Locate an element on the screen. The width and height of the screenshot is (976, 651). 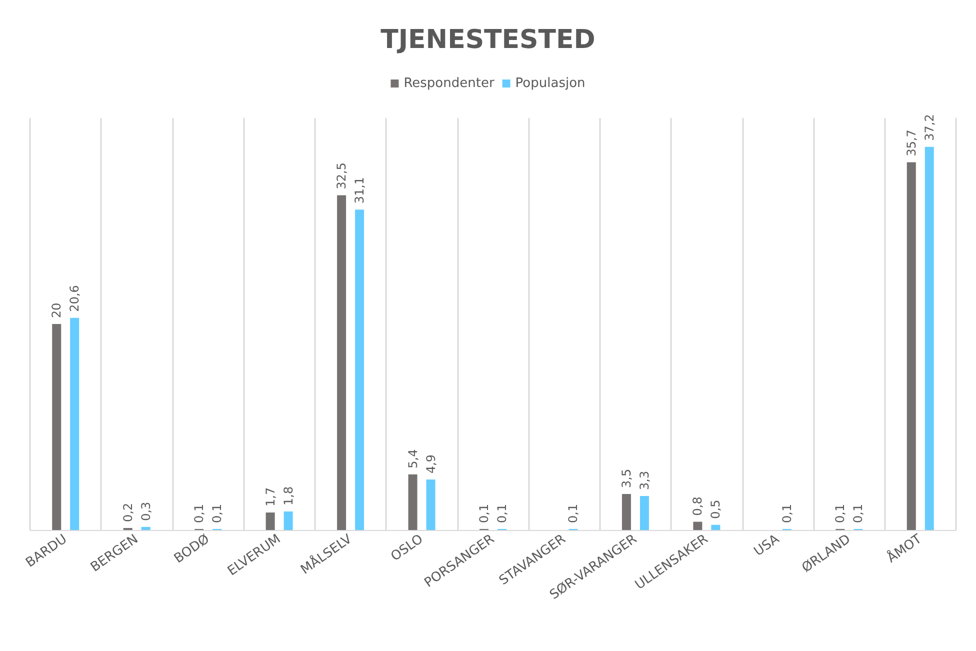
chart-title: TJENESTESTED is located at coordinates (488, 40).